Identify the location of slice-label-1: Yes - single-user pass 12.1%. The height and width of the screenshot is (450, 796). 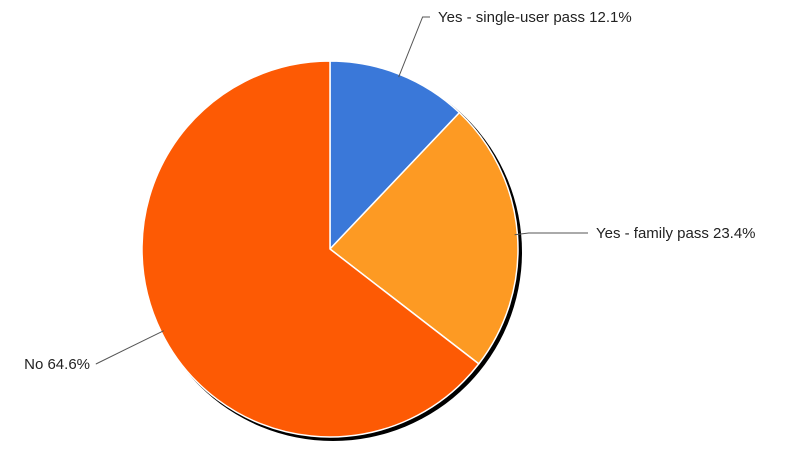
(535, 17).